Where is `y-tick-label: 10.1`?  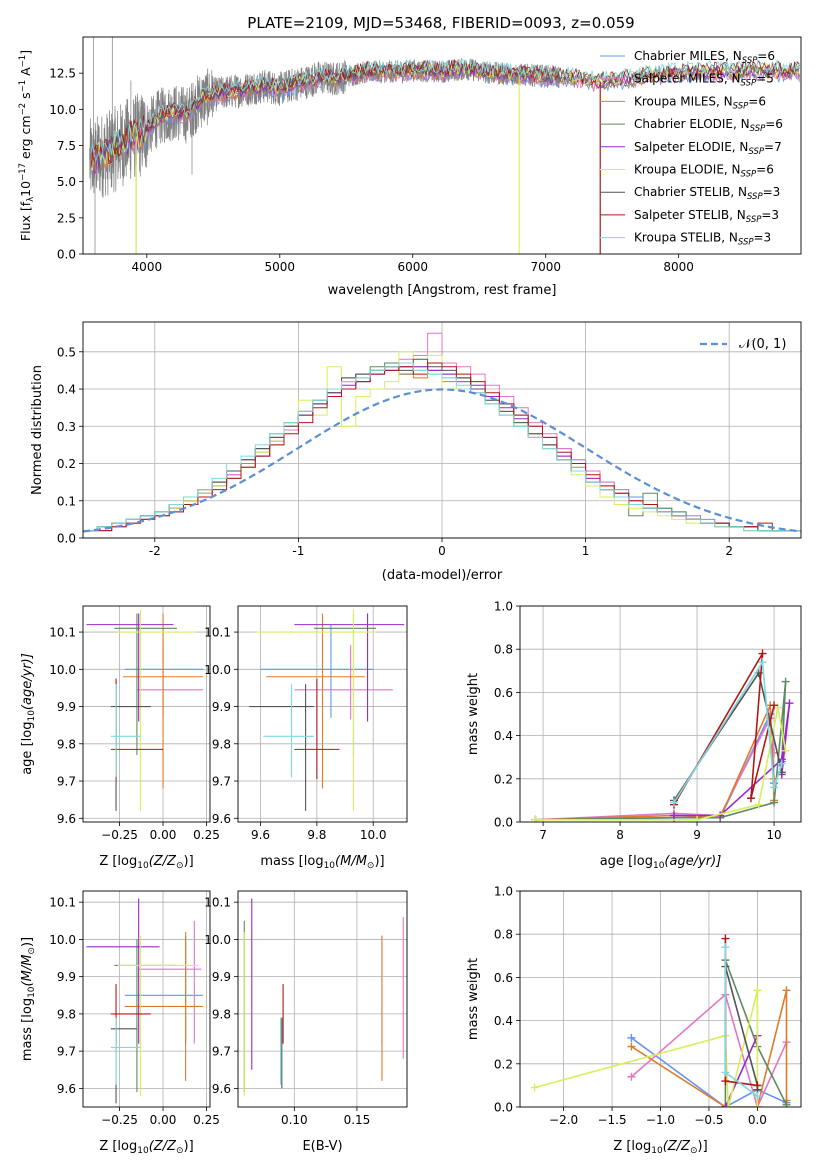 y-tick-label: 10.1 is located at coordinates (62, 633).